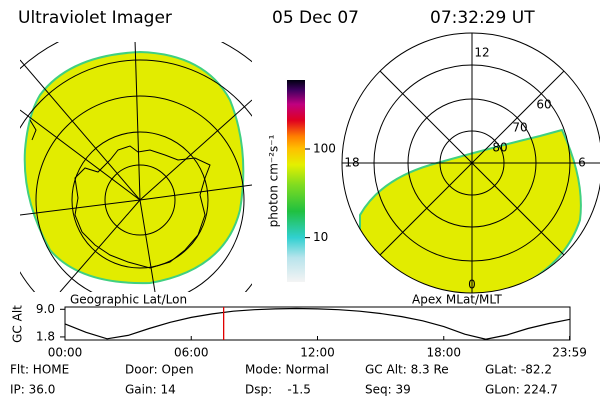 The width and height of the screenshot is (600, 400). Describe the element at coordinates (499, 148) in the screenshot. I see `mlat-label: 80` at that location.